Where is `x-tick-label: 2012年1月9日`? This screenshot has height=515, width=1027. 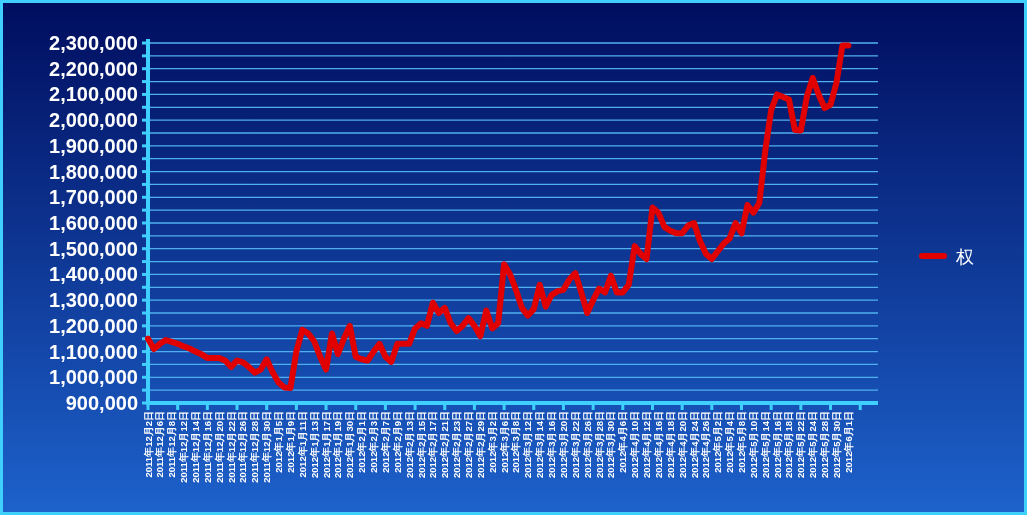
x-tick-label: 2012年1月9日 is located at coordinates (290, 442).